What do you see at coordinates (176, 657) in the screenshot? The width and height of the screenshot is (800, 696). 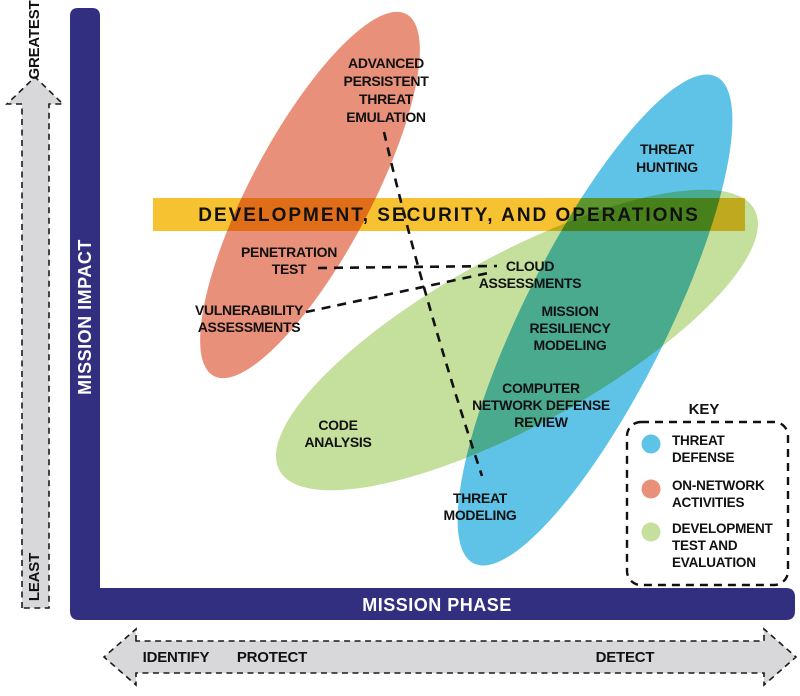 I see `phase-identify-label: IDENTIFY` at bounding box center [176, 657].